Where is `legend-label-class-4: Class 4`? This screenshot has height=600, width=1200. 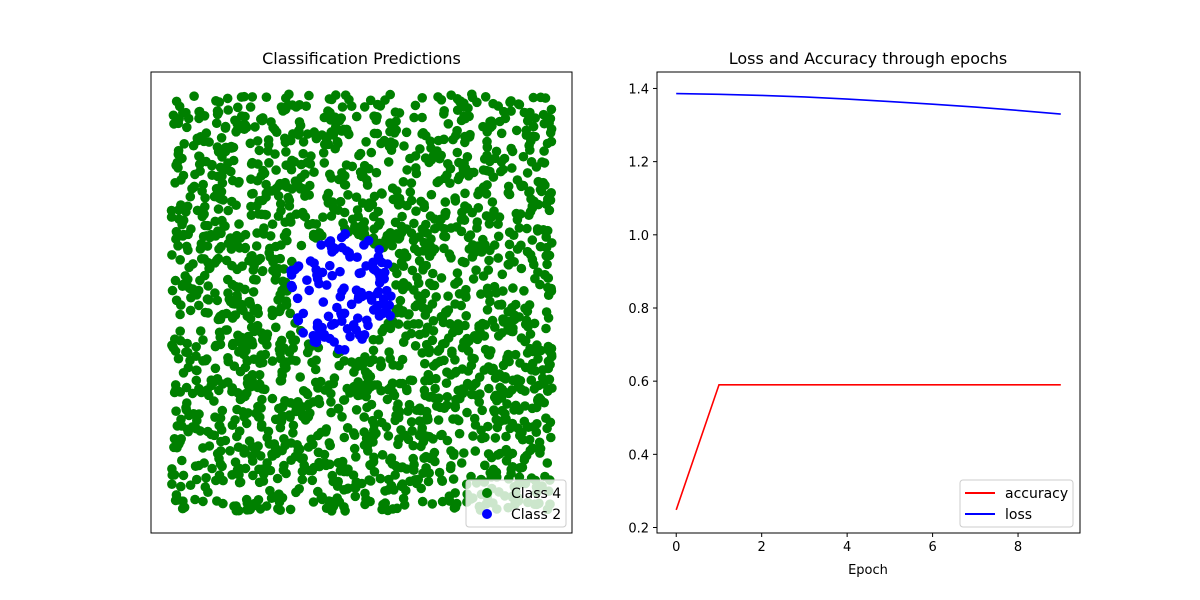
legend-label-class-4: Class 4 is located at coordinates (536, 494).